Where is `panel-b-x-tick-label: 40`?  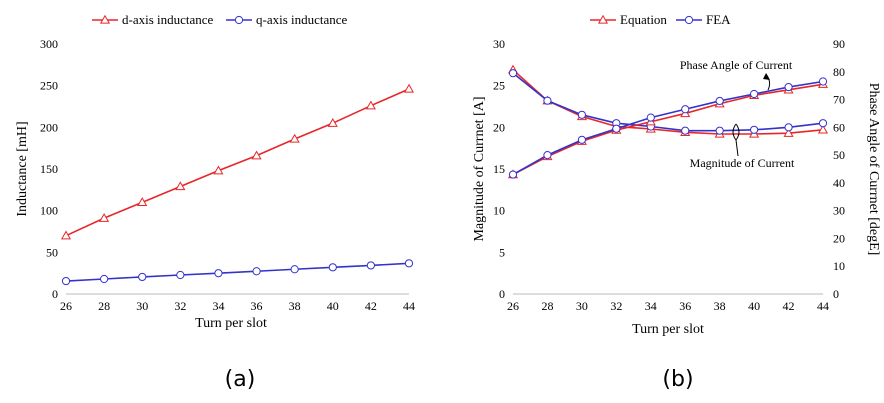
panel-b-x-tick-label: 40 is located at coordinates (754, 306).